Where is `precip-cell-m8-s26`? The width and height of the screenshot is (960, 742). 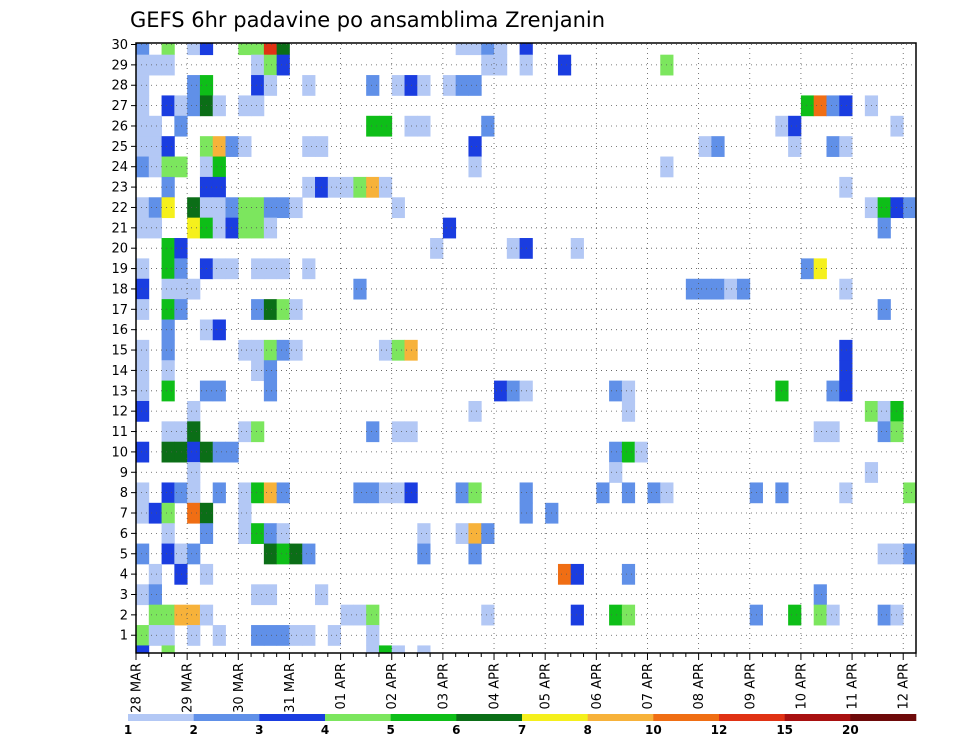 precip-cell-m8-s26 is located at coordinates (475, 493).